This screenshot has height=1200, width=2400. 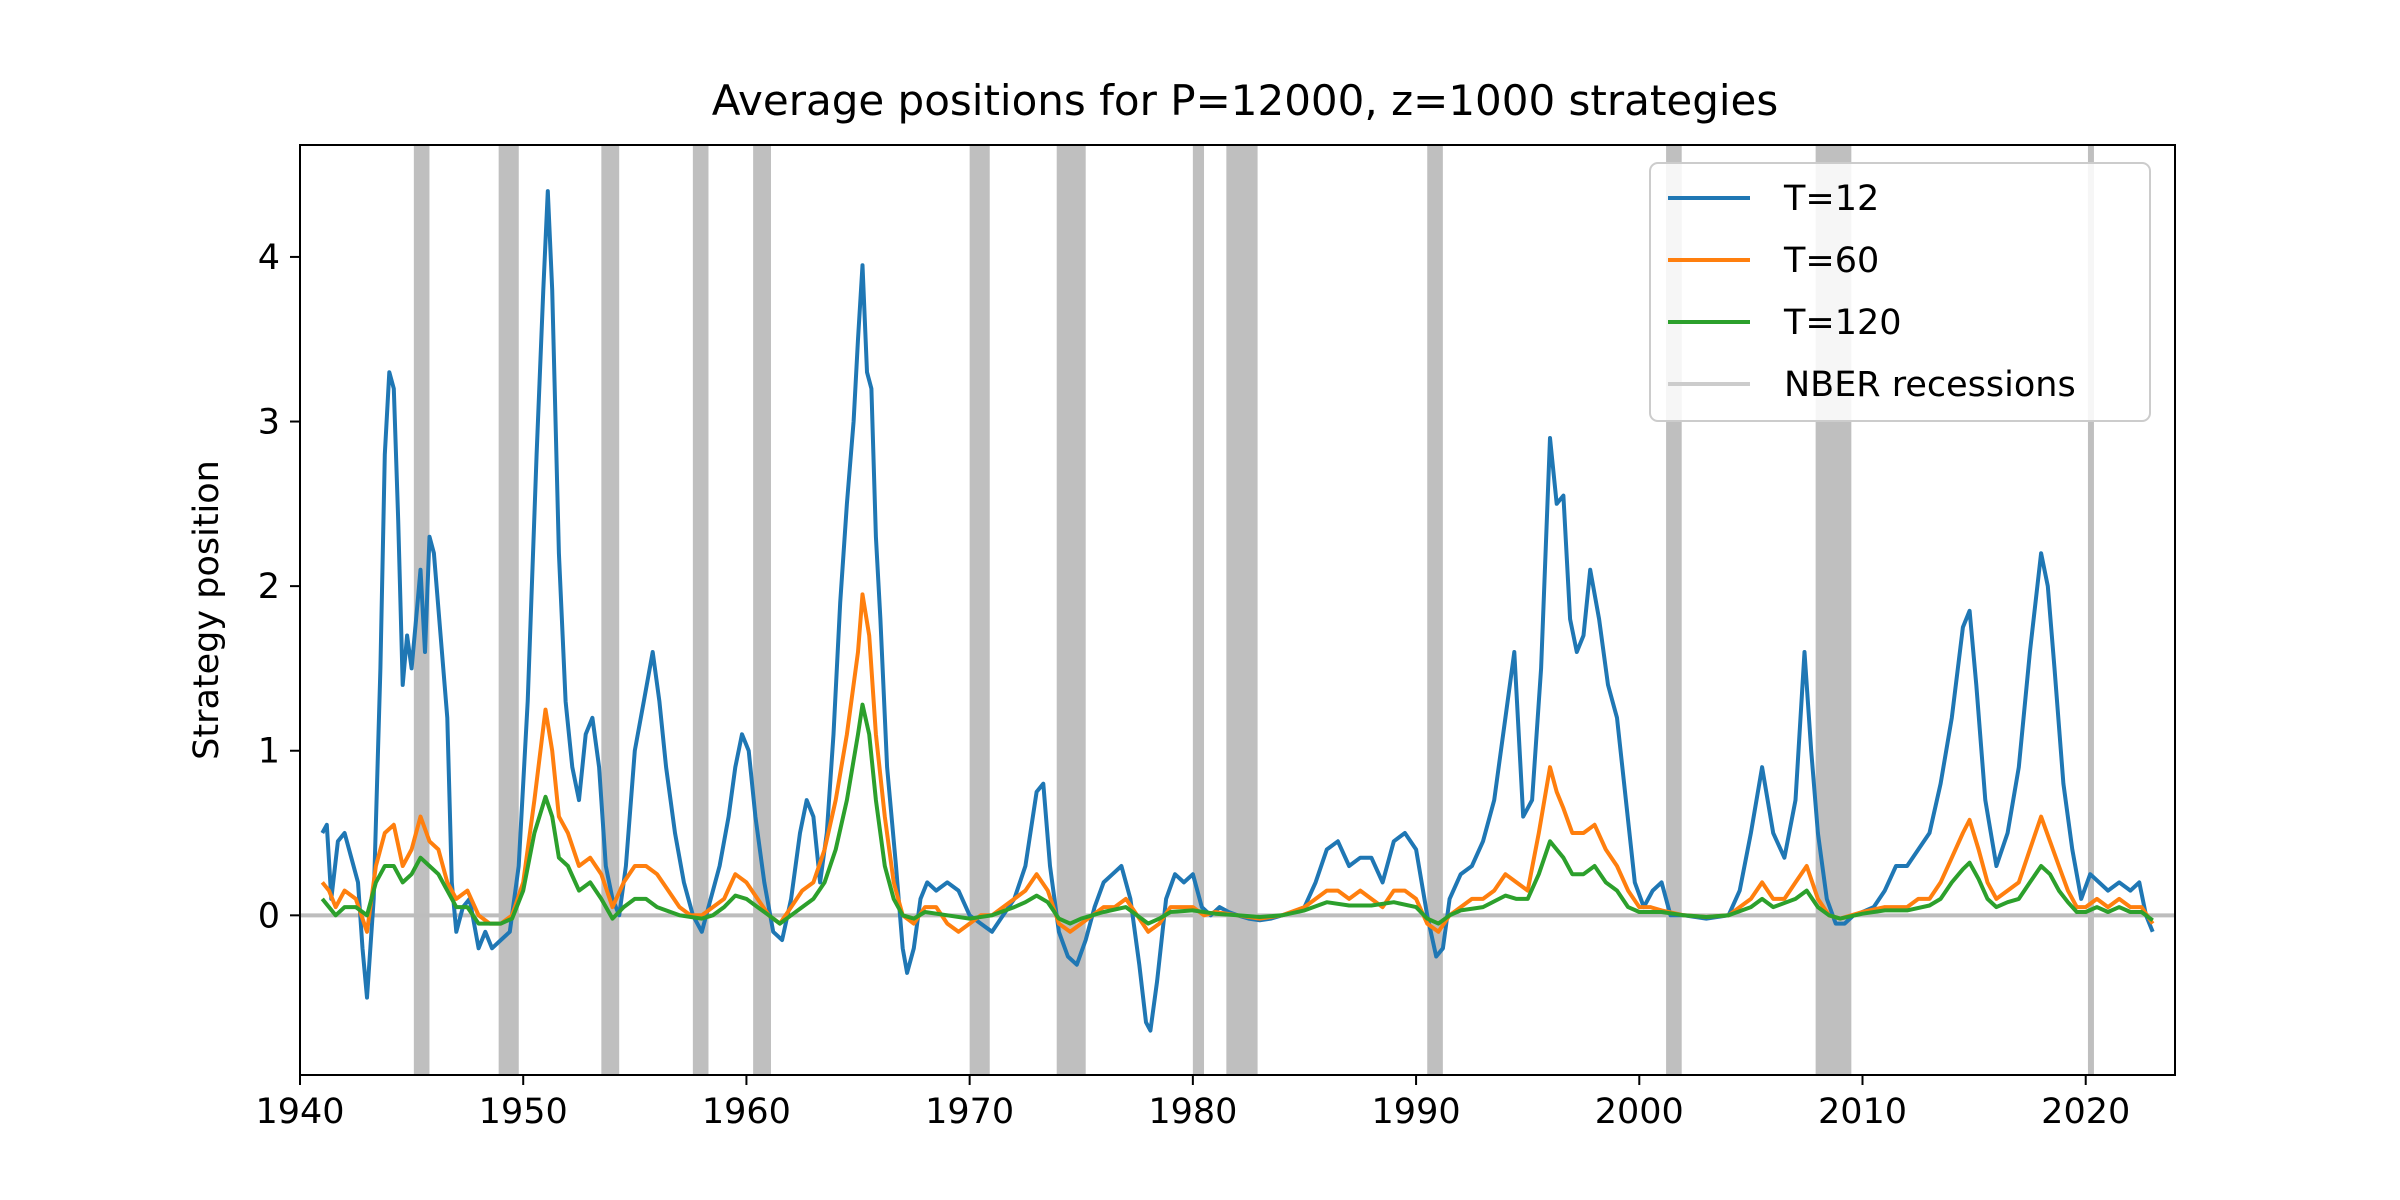 I want to click on legend-label: NBER recessions, so click(x=1930, y=385).